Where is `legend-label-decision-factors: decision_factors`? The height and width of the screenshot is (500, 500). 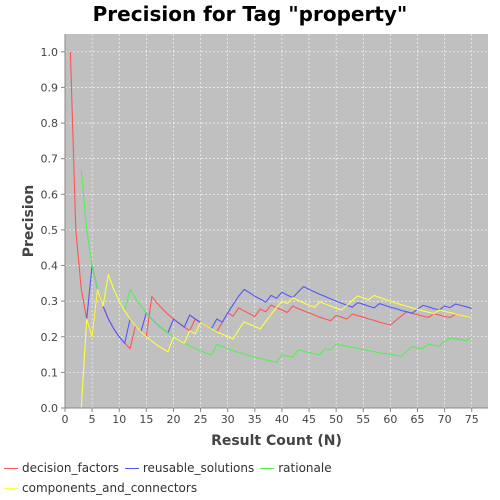 legend-label-decision-factors: decision_factors is located at coordinates (70, 468).